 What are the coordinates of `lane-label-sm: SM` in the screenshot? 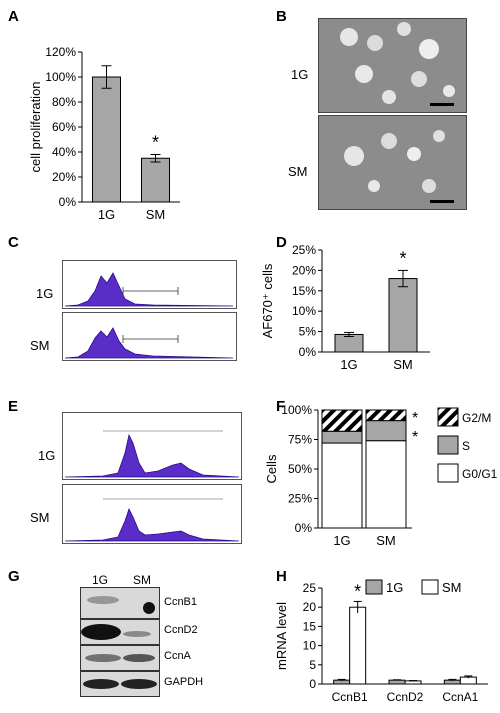 It's located at (142, 580).